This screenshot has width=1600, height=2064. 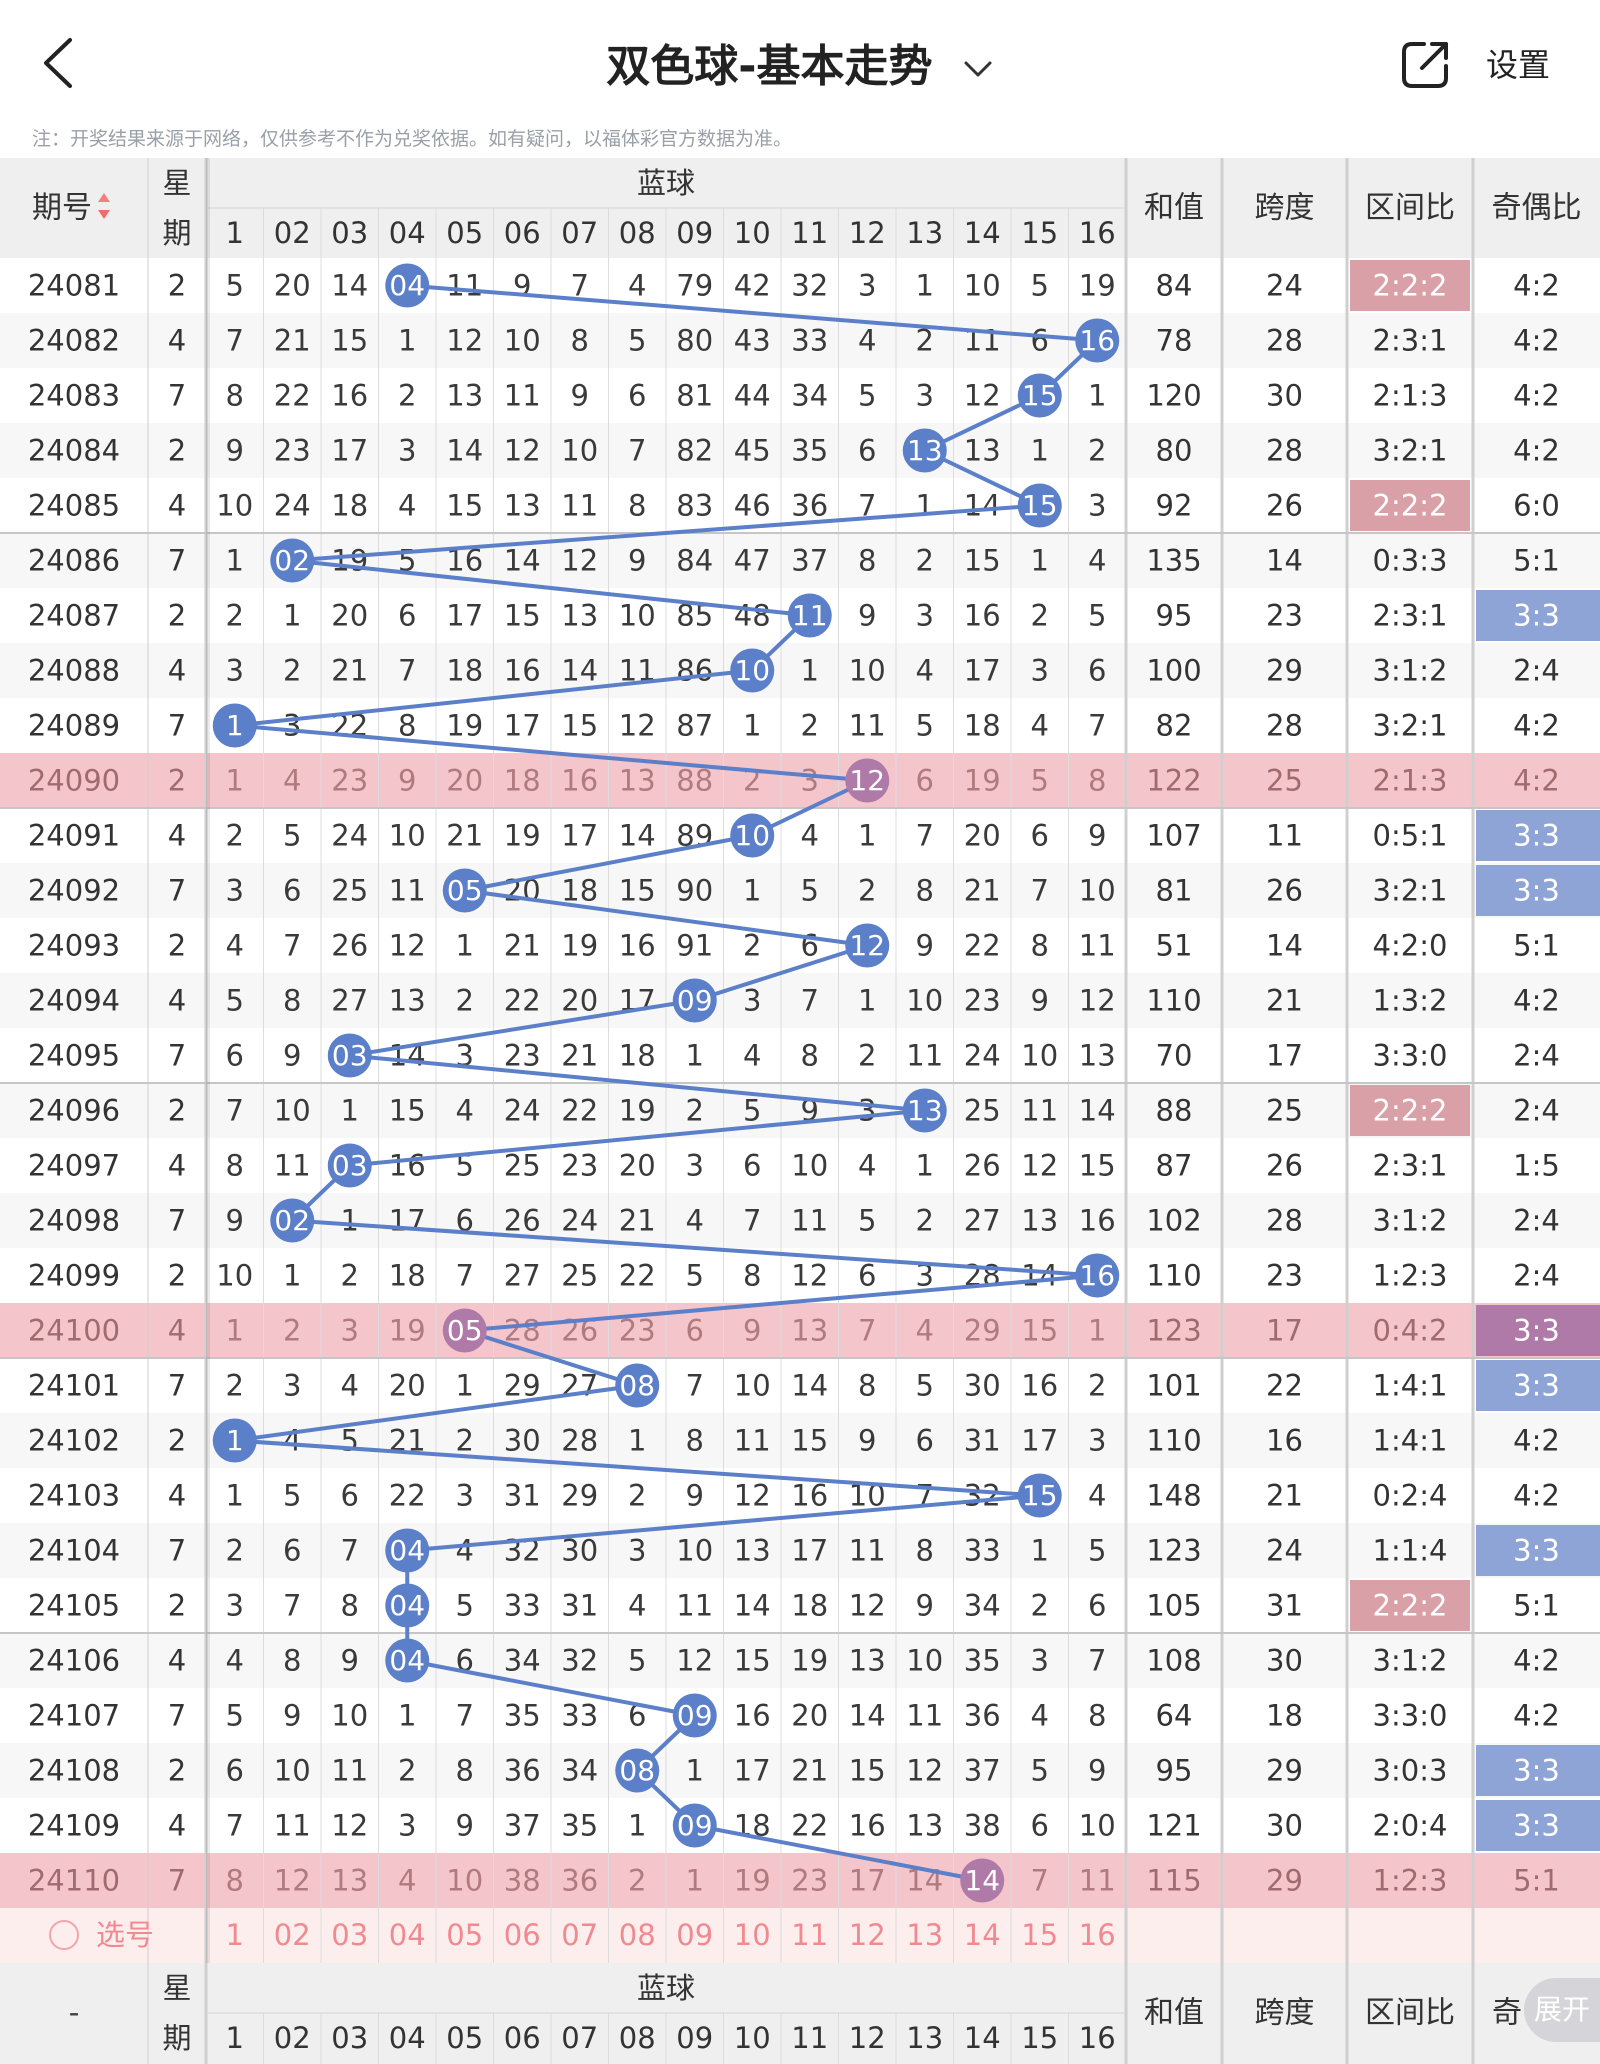 I want to click on select-ball-option: 12, so click(x=867, y=1935).